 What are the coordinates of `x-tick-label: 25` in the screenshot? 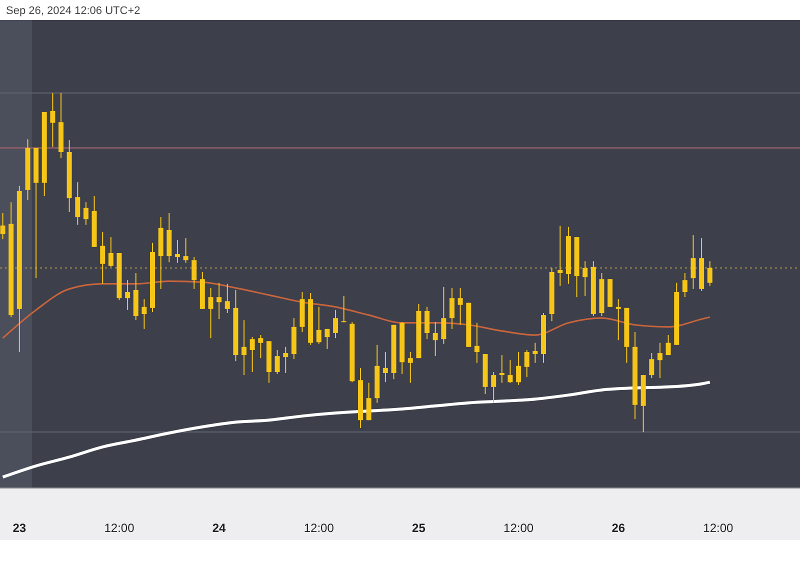 It's located at (419, 528).